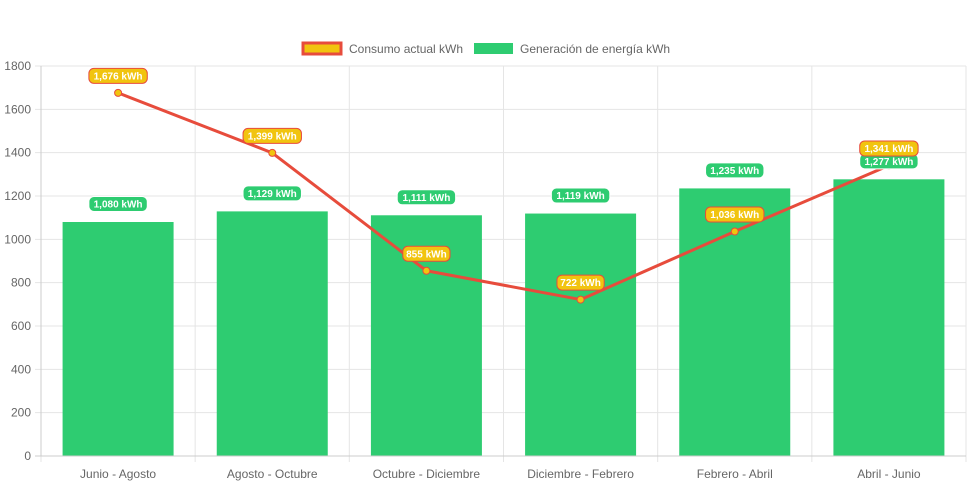 This screenshot has width=971, height=485. Describe the element at coordinates (493, 48) in the screenshot. I see `legend-swatch-generacion` at that location.